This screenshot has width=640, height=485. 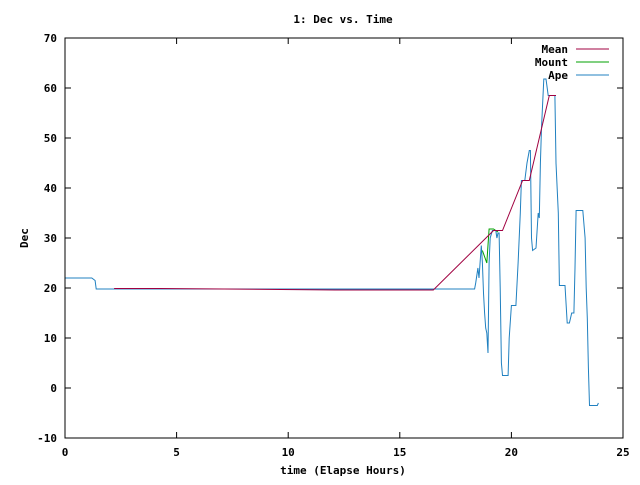 I want to click on x-tick-label: 15, so click(x=399, y=452).